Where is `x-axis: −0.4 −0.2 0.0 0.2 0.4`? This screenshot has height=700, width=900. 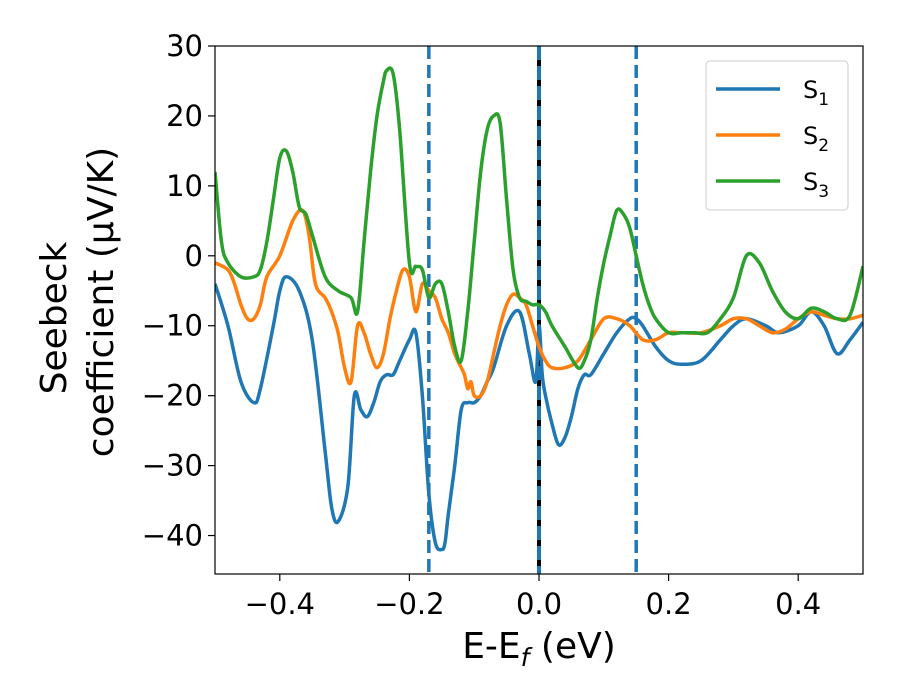 x-axis: −0.4 −0.2 0.0 0.2 0.4 is located at coordinates (533, 597).